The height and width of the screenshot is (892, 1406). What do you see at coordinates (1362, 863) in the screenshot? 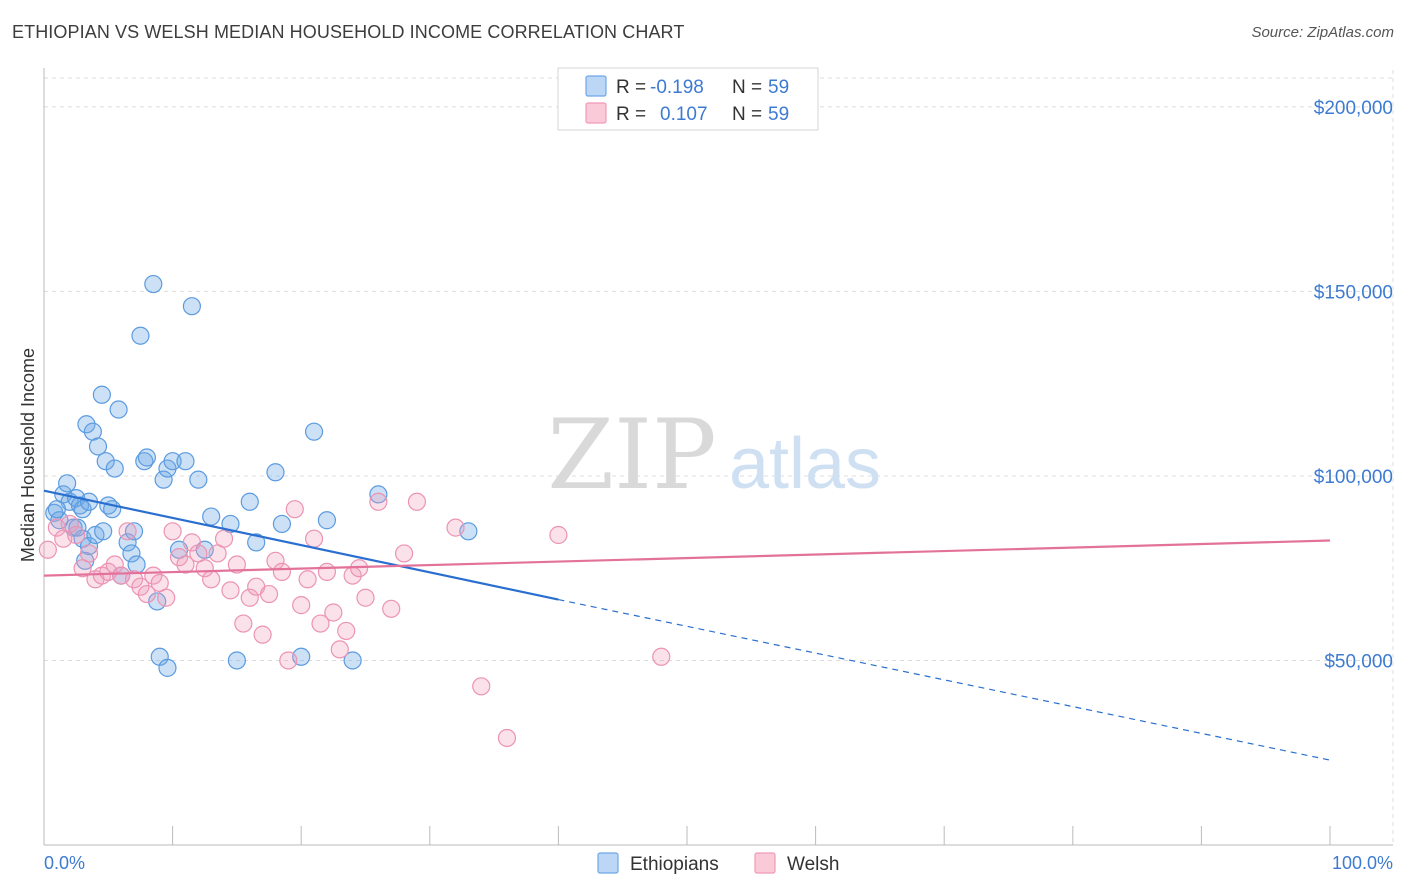
I see `x-tick-label-max: 100.0%` at bounding box center [1362, 863].